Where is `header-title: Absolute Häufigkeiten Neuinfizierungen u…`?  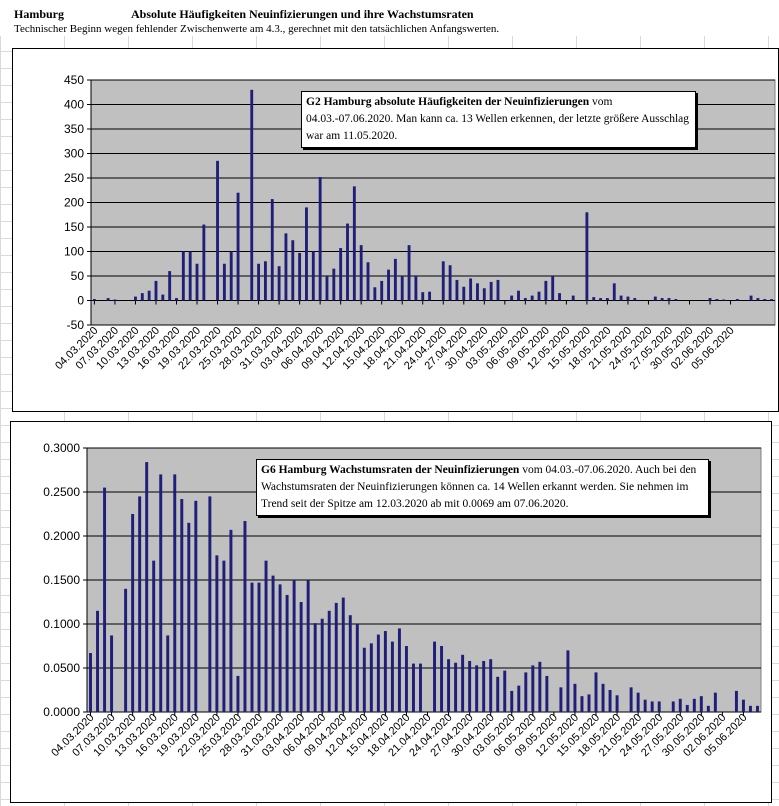 header-title: Absolute Häufigkeiten Neuinfizierungen u… is located at coordinates (302, 14).